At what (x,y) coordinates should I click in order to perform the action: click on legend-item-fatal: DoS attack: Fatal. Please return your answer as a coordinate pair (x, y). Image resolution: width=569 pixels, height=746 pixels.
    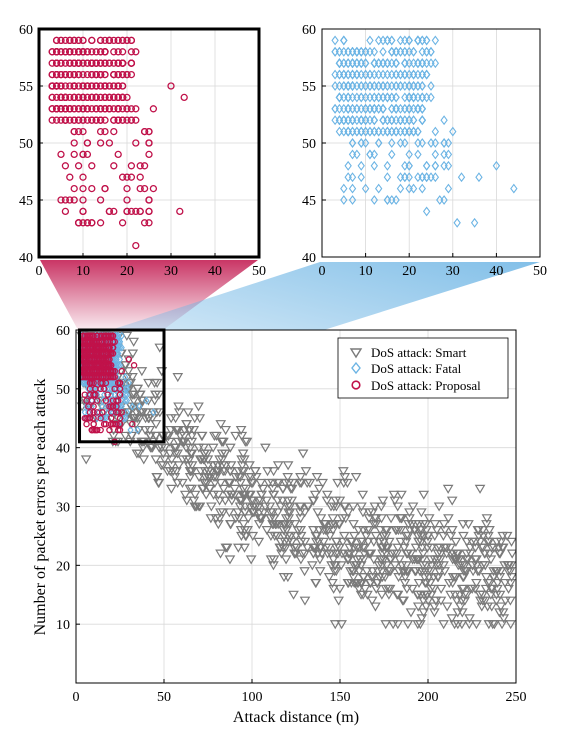
    Looking at the image, I should click on (406, 368).